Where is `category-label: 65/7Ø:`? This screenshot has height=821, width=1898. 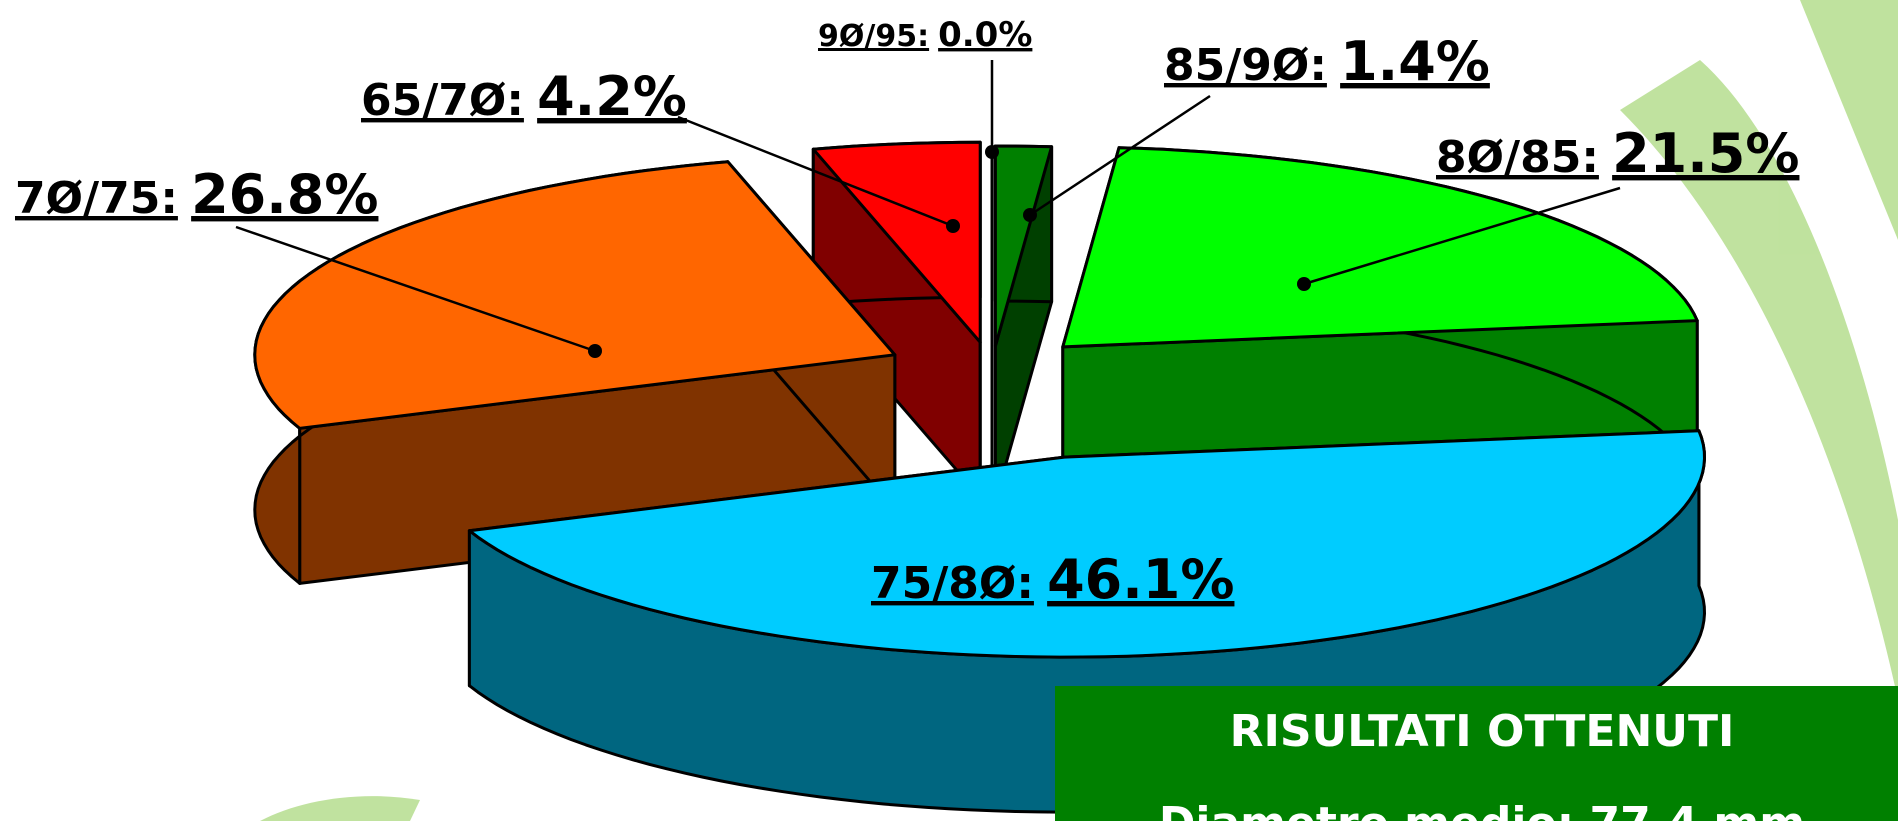
category-label: 65/7Ø: is located at coordinates (442, 100).